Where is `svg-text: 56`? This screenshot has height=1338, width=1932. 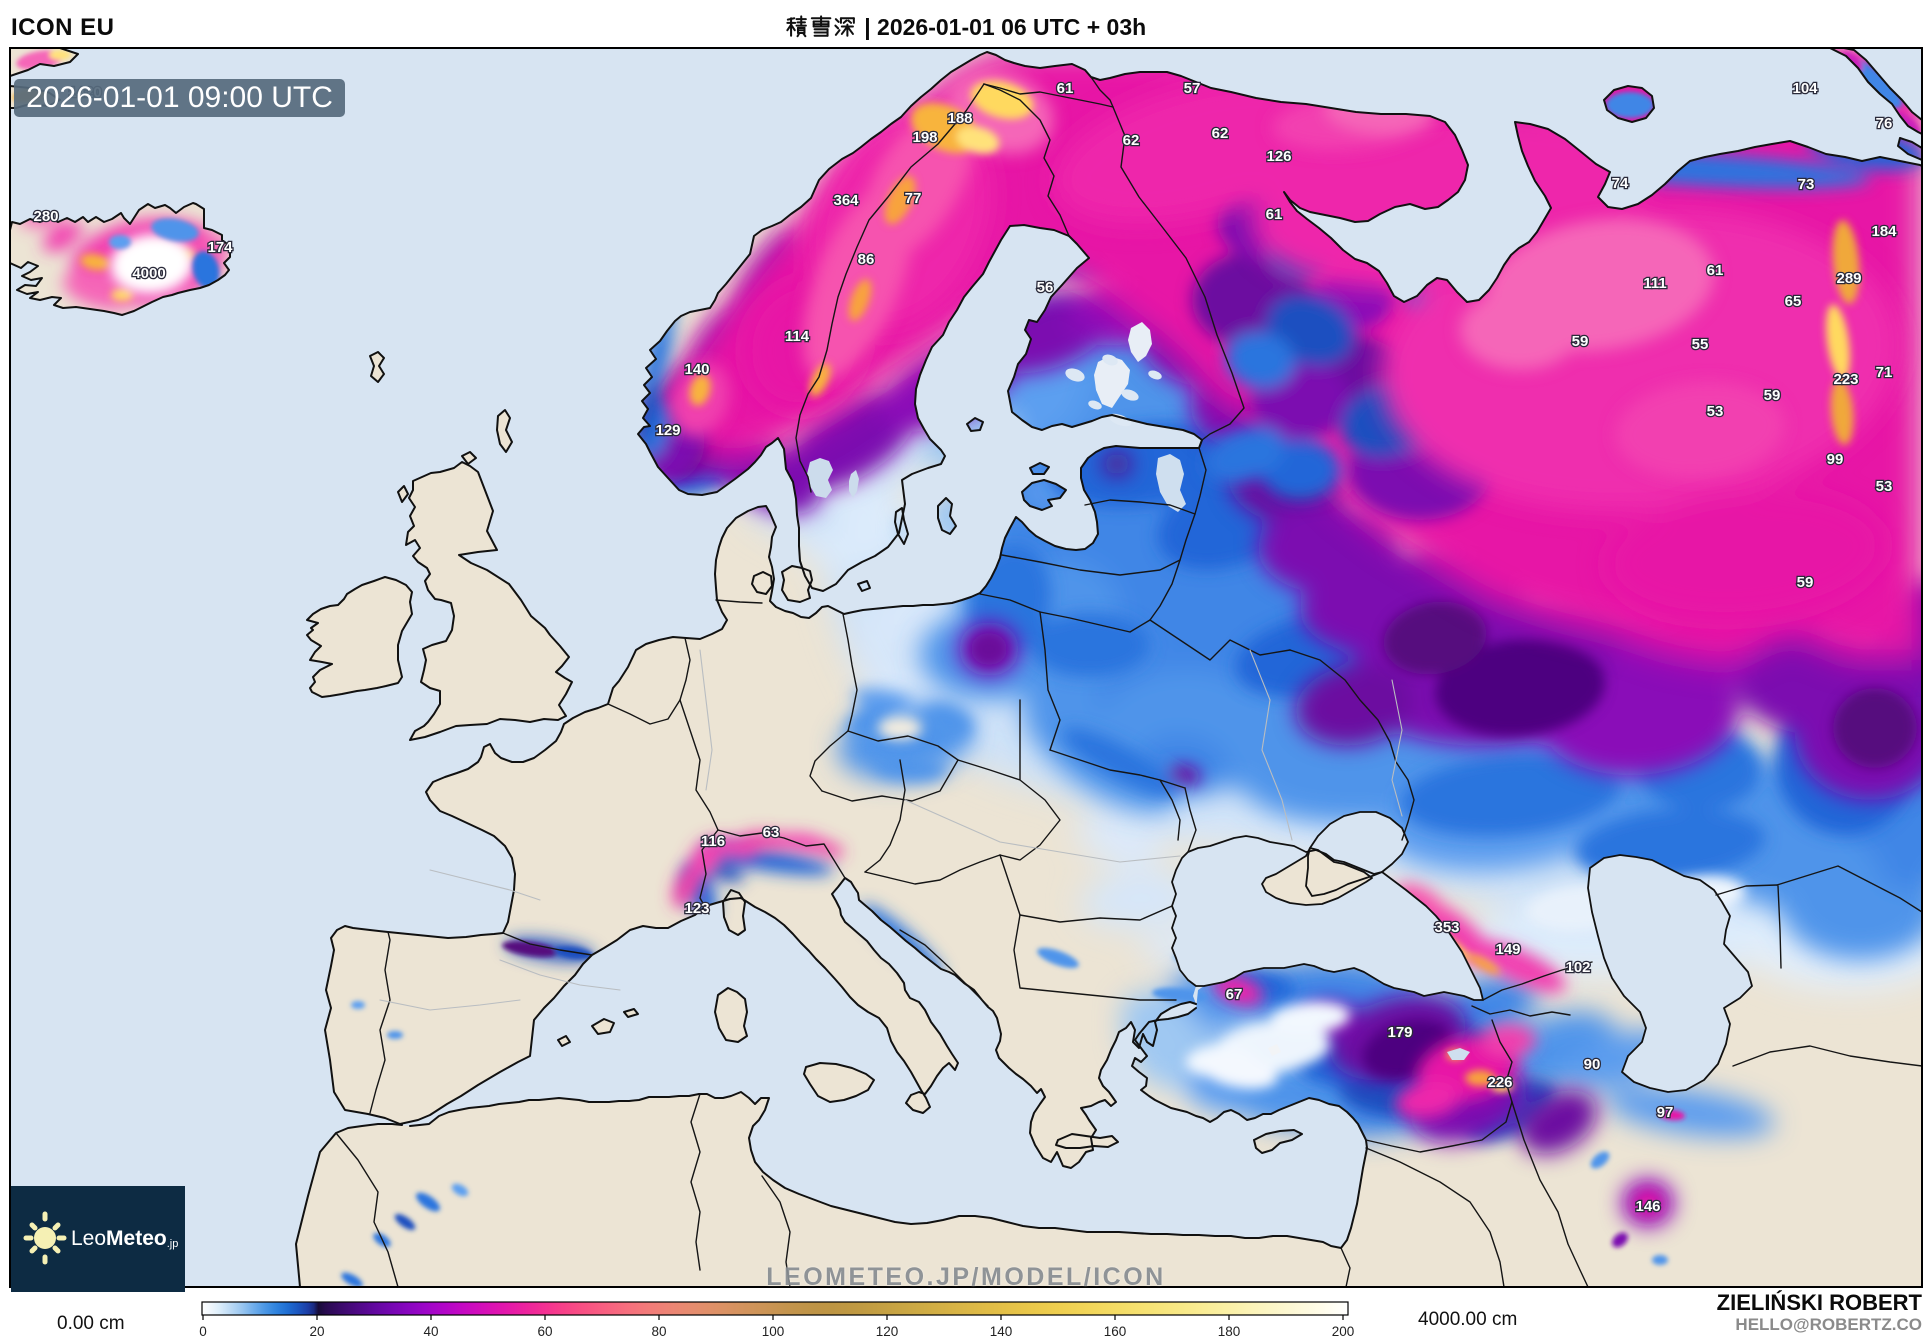
svg-text: 56 is located at coordinates (1045, 287).